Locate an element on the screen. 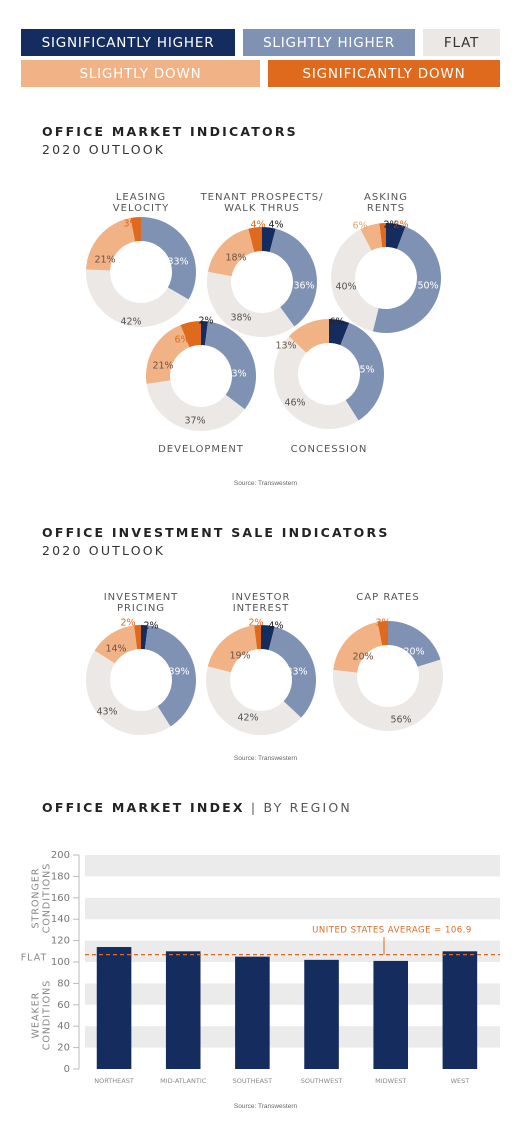 The width and height of the screenshot is (531, 1128). y-tick-label: 180 is located at coordinates (60, 876).